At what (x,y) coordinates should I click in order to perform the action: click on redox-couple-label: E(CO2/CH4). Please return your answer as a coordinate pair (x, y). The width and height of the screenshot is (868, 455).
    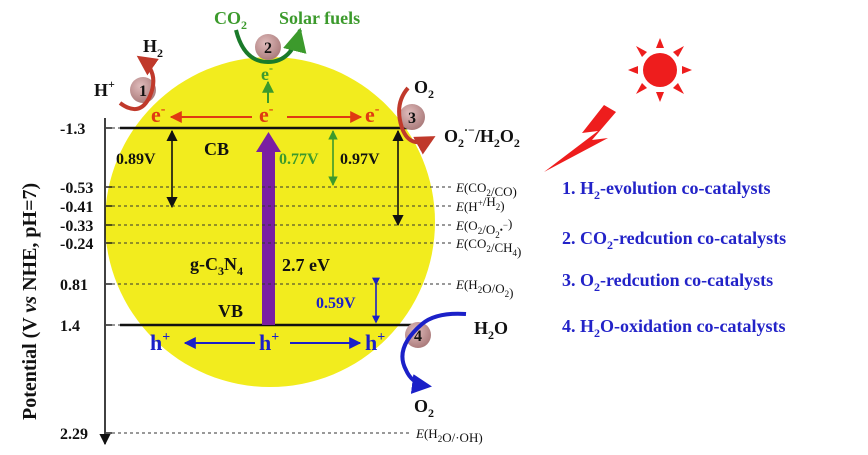
    Looking at the image, I should click on (488, 247).